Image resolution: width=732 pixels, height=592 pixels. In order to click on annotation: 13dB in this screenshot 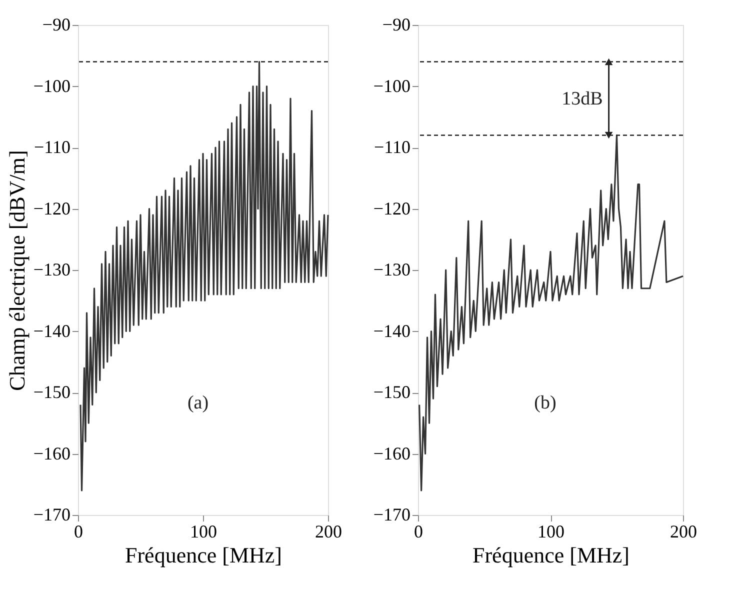, I will do `click(582, 99)`.